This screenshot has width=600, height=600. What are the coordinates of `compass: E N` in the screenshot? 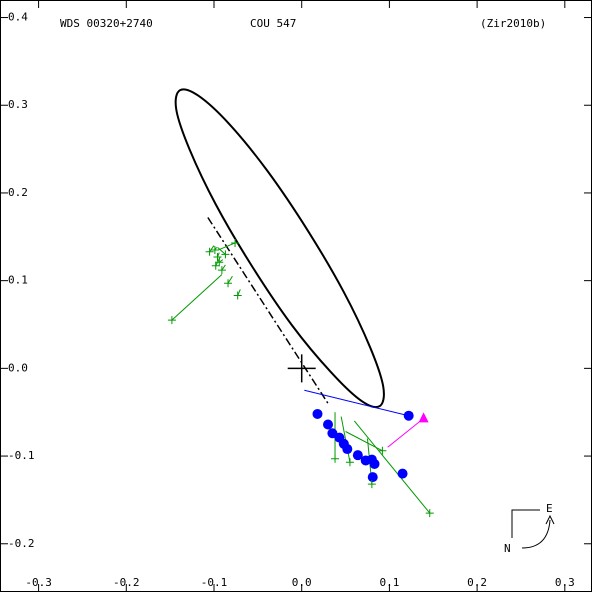 It's located at (529, 528).